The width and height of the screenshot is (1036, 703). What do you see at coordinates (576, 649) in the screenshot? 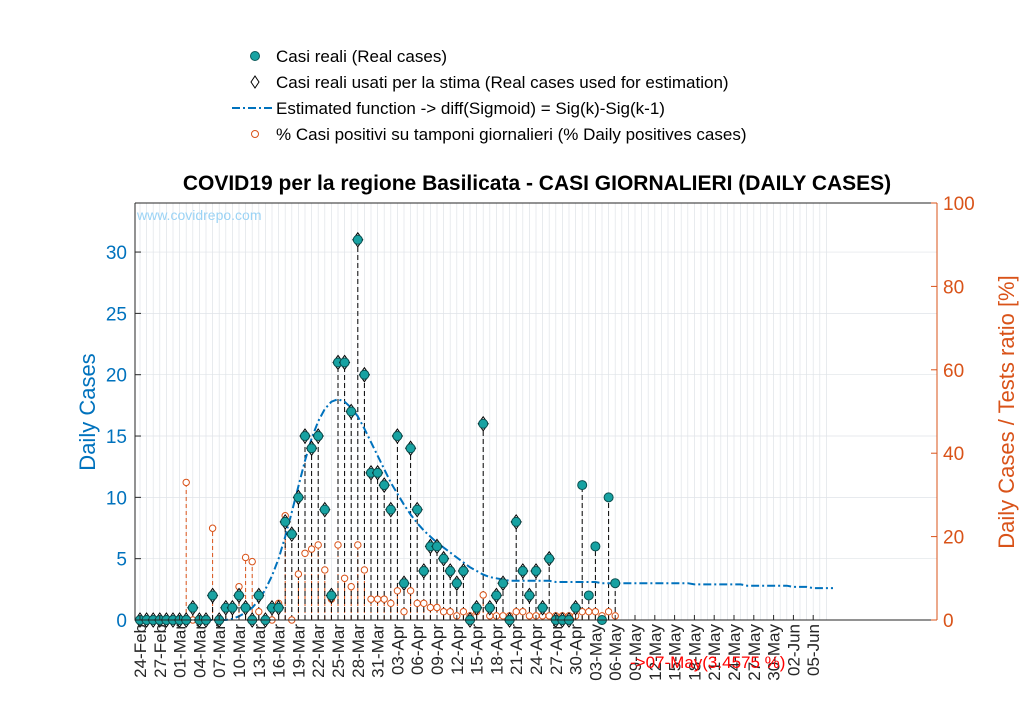
I see `x-tick-label: 30-Apr` at bounding box center [576, 649].